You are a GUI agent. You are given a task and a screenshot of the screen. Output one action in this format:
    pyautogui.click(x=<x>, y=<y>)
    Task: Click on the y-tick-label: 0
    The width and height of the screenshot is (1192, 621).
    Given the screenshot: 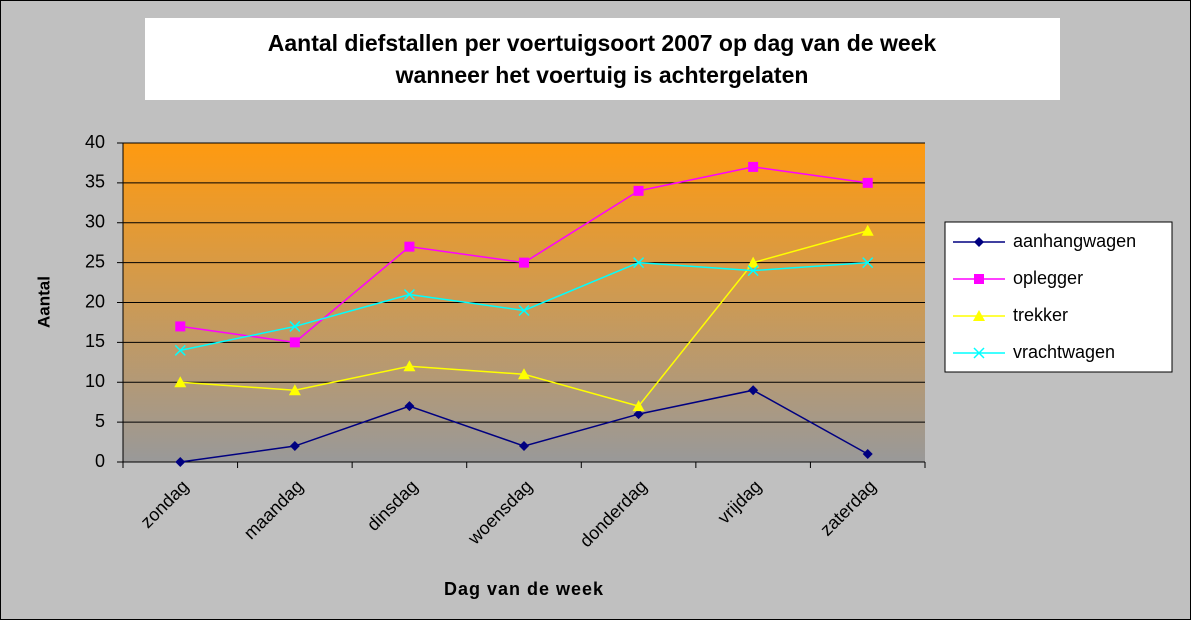 What is the action you would take?
    pyautogui.click(x=100, y=461)
    